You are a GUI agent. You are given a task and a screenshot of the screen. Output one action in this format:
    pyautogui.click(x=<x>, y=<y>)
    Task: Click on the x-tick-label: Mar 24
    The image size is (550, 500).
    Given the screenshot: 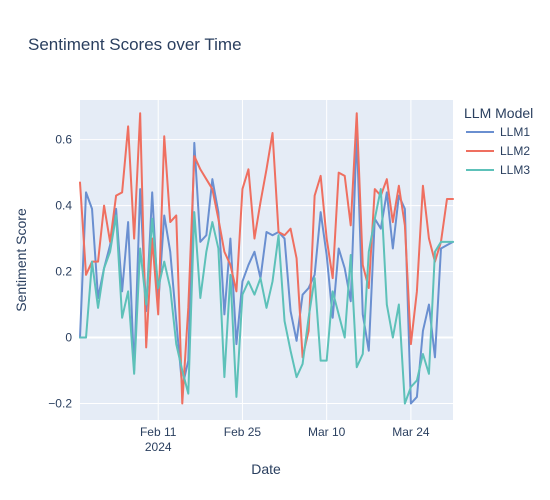 What is the action you would take?
    pyautogui.click(x=411, y=432)
    